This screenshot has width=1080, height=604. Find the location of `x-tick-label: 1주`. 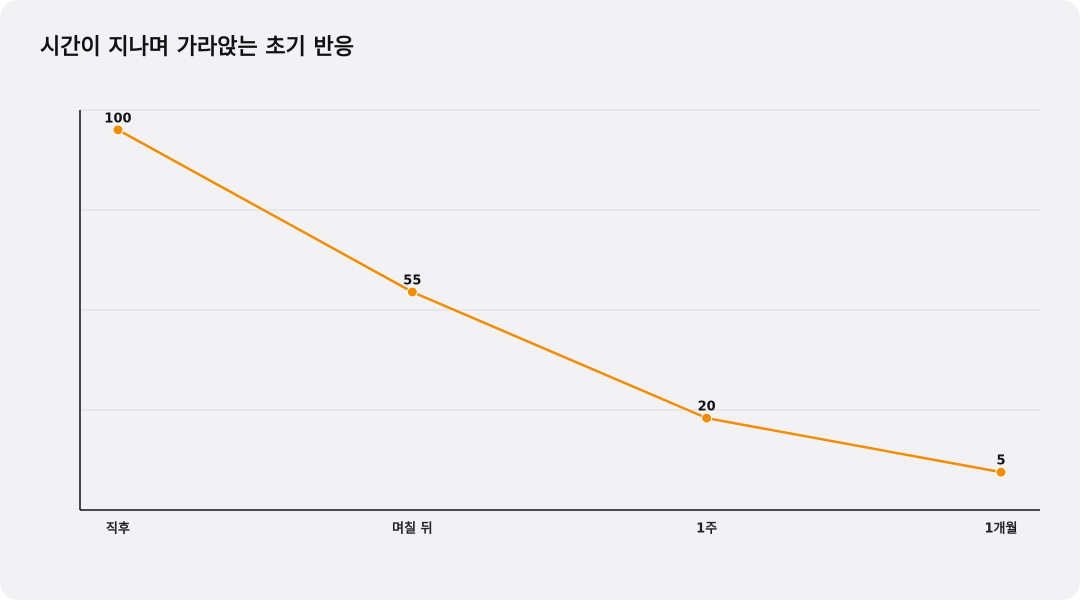

x-tick-label: 1주 is located at coordinates (706, 529).